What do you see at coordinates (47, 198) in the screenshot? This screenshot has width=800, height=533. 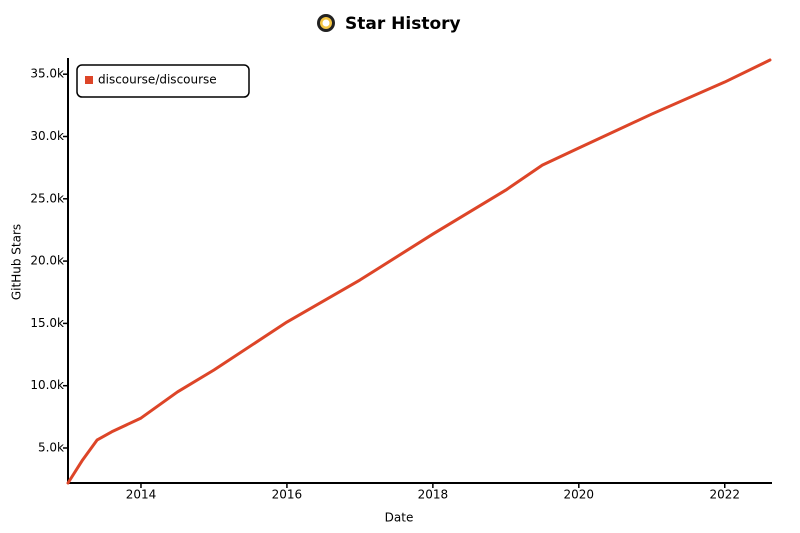 I see `y-tick-label: 25.0k` at bounding box center [47, 198].